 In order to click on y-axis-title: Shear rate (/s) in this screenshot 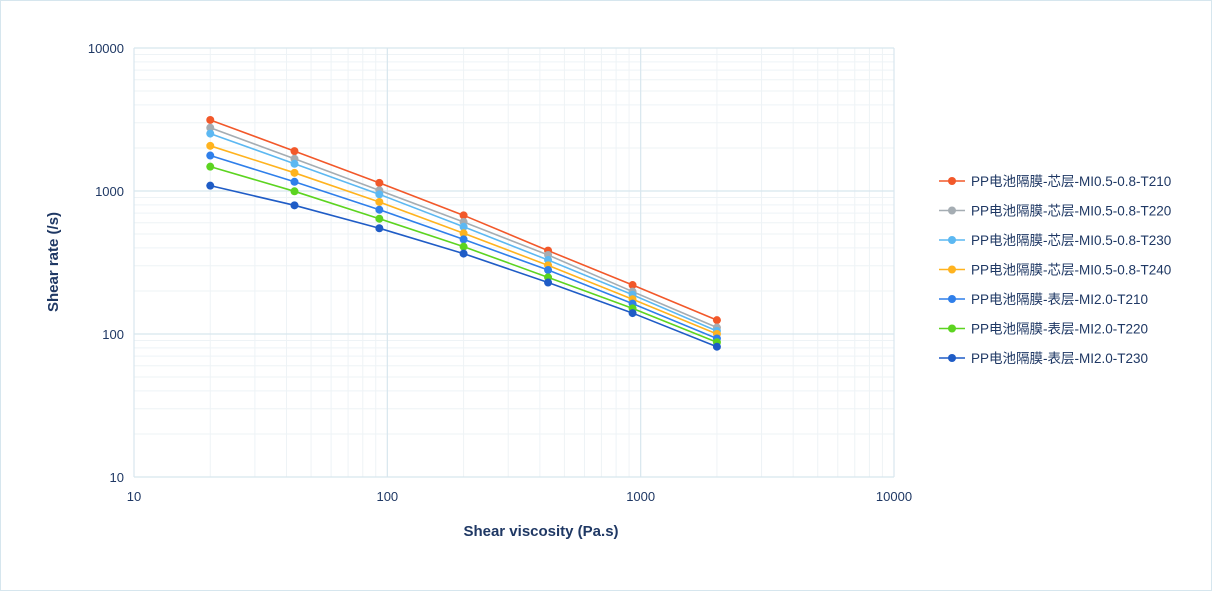, I will do `click(53, 262)`.